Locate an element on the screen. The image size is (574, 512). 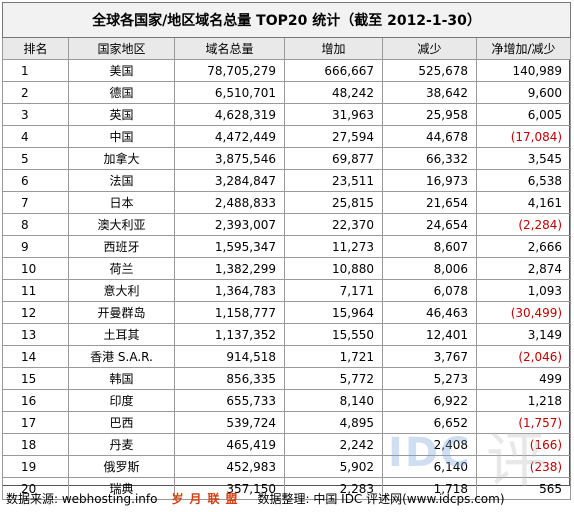
table-row: 17 巴西 539,724 4,895 6,652 (1,757) is located at coordinates (287, 423).